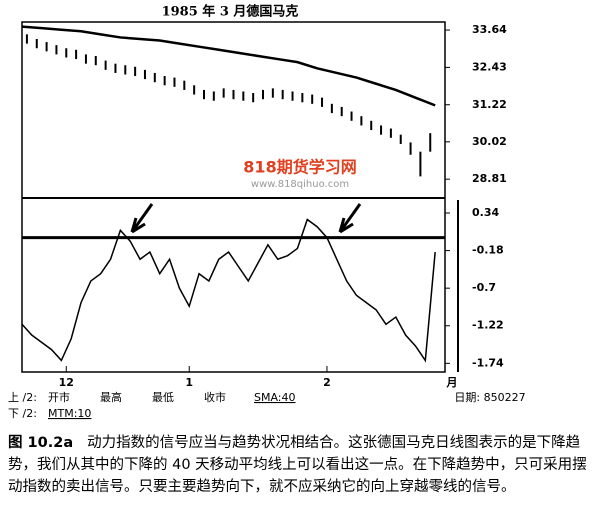  What do you see at coordinates (489, 29) in the screenshot?
I see `y-tick-label: 33.64` at bounding box center [489, 29].